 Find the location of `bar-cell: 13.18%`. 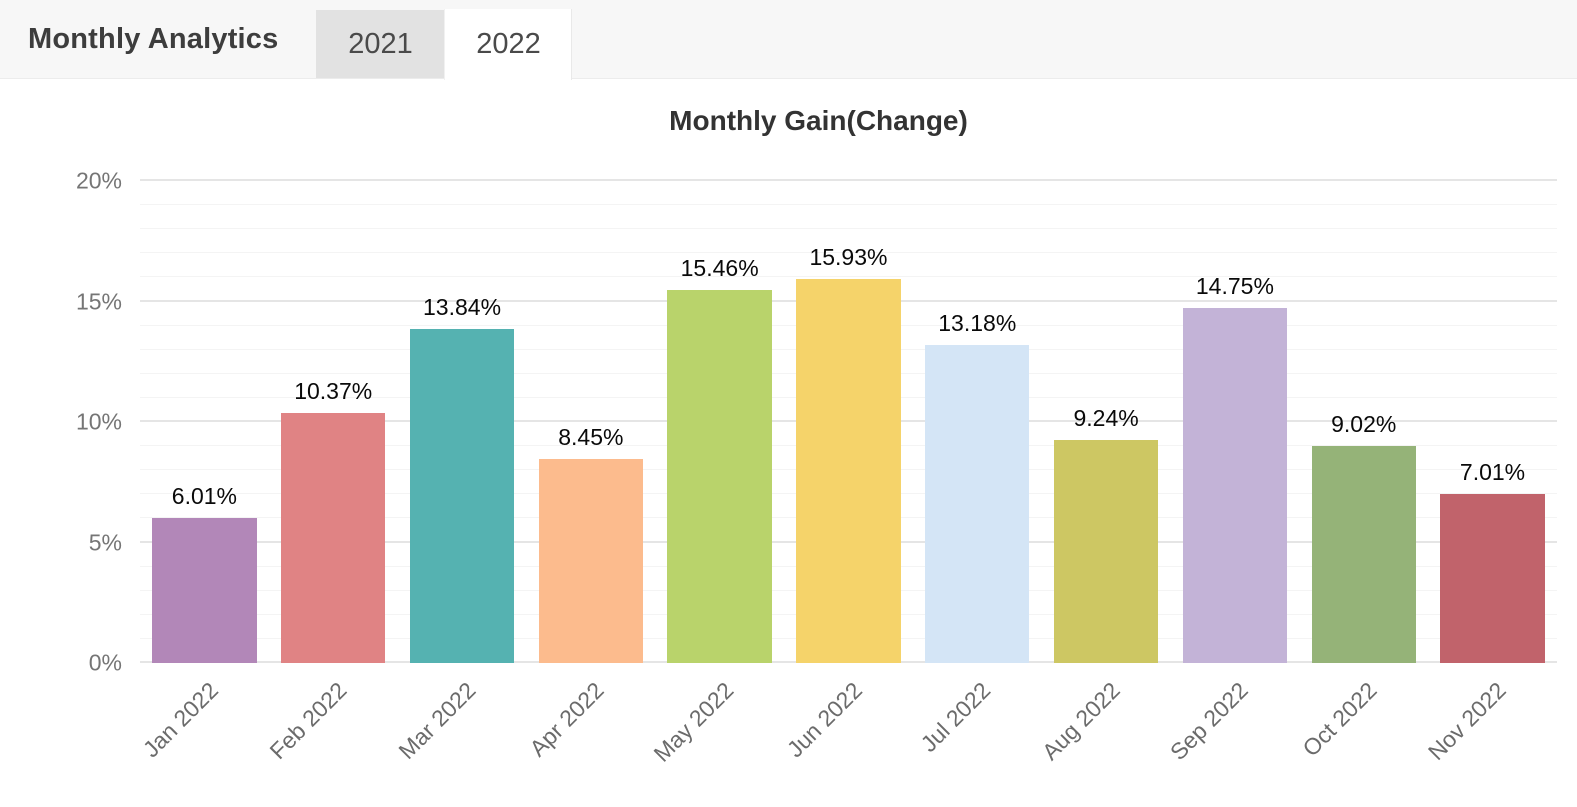

bar-cell: 13.18% is located at coordinates (977, 422).